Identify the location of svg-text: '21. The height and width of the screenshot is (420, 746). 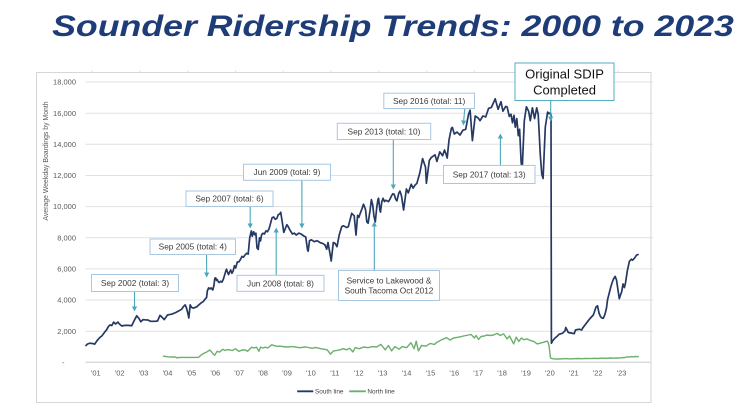
(574, 373).